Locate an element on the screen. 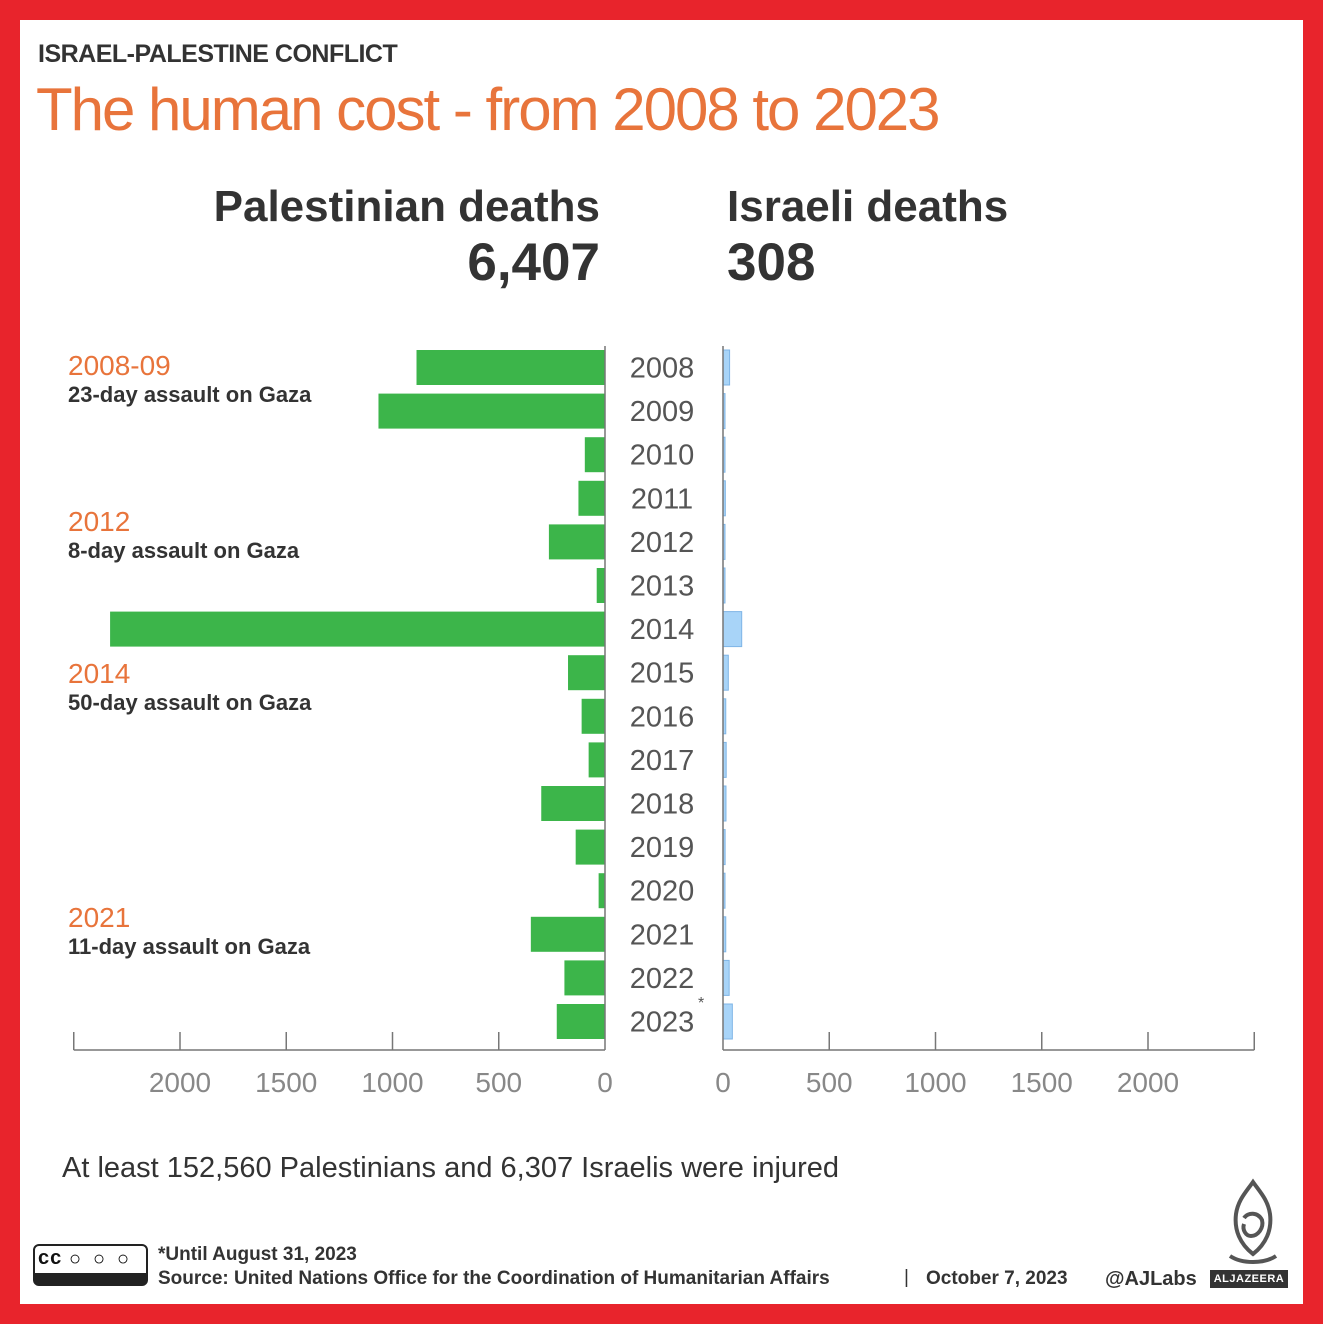 This screenshot has height=1324, width=1323. annotation-desc: 50-day assault on Gaza is located at coordinates (190, 702).